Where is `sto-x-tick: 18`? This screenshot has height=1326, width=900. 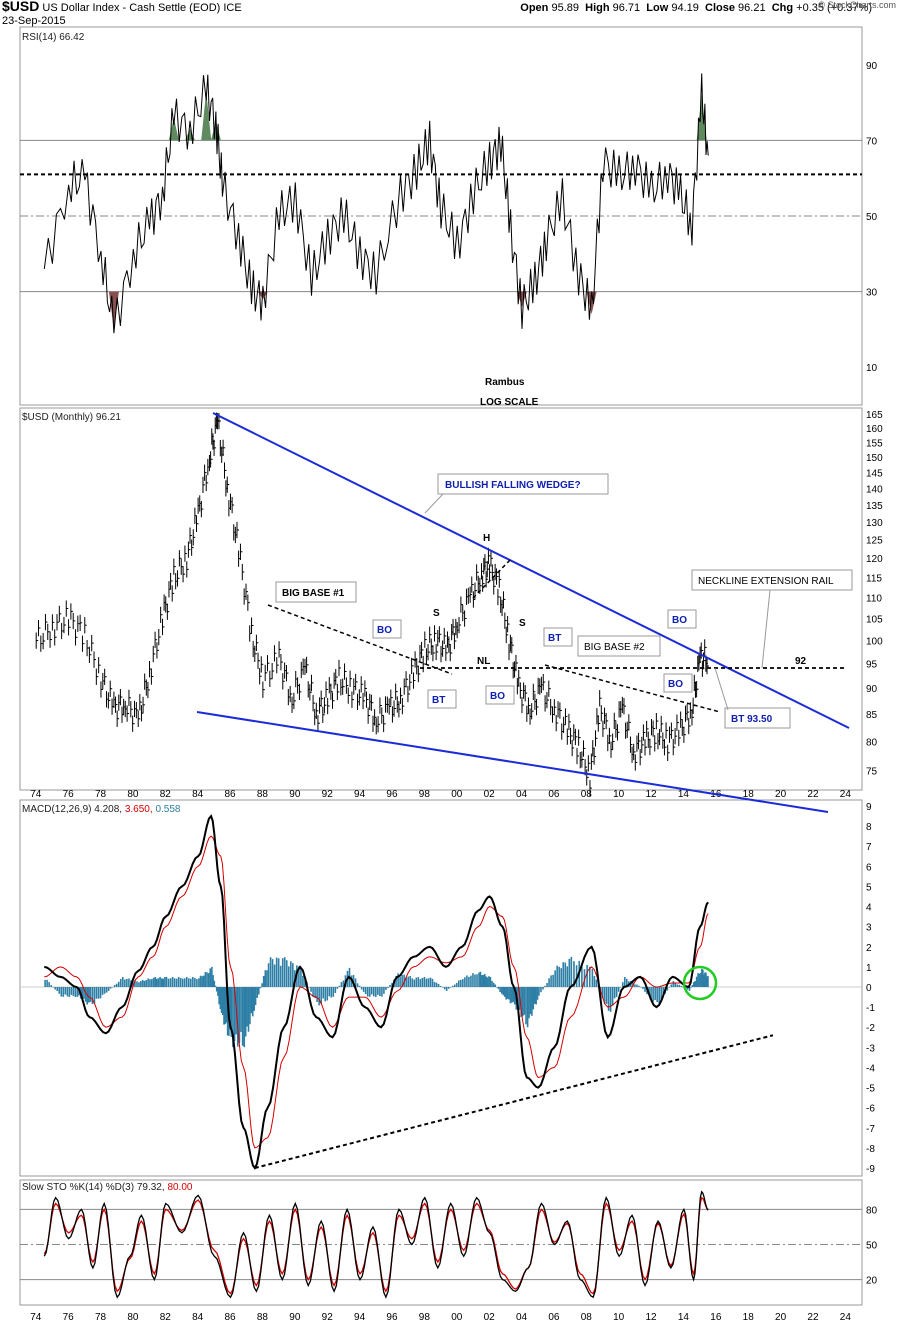 sto-x-tick: 18 is located at coordinates (749, 1317).